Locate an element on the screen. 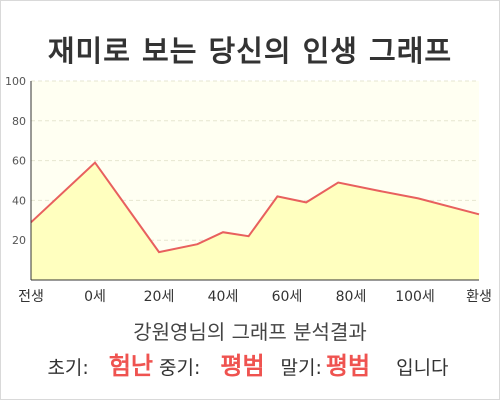 The width and height of the screenshot is (500, 400). x-tick-labels: 전생 0세 20세 40세 60세 80세 100세 환생 is located at coordinates (255, 297).